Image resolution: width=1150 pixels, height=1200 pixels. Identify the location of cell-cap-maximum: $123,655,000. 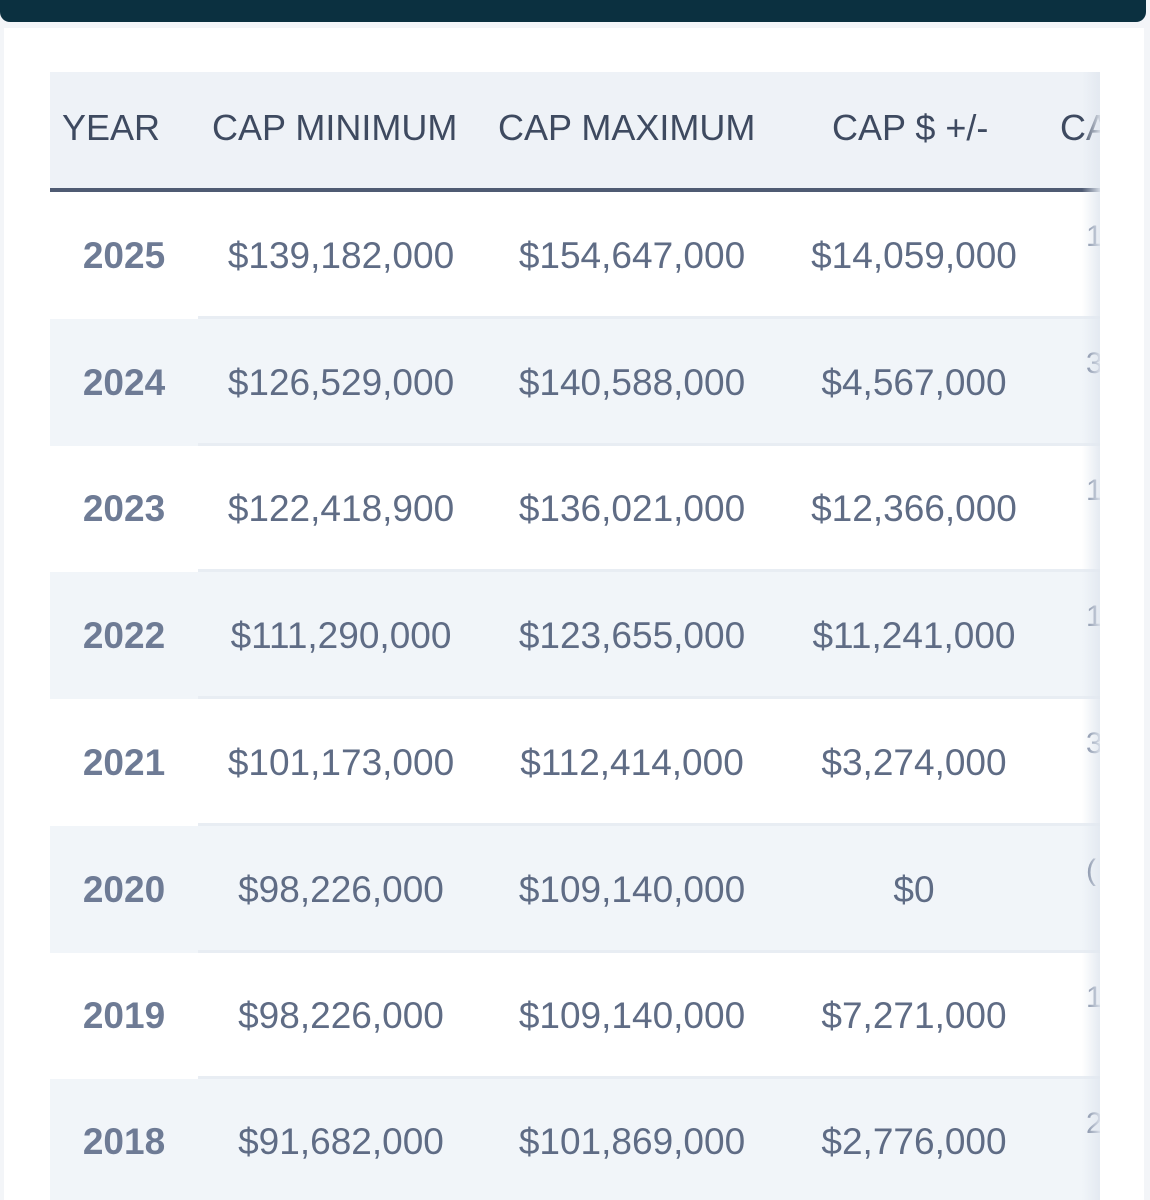
(632, 635).